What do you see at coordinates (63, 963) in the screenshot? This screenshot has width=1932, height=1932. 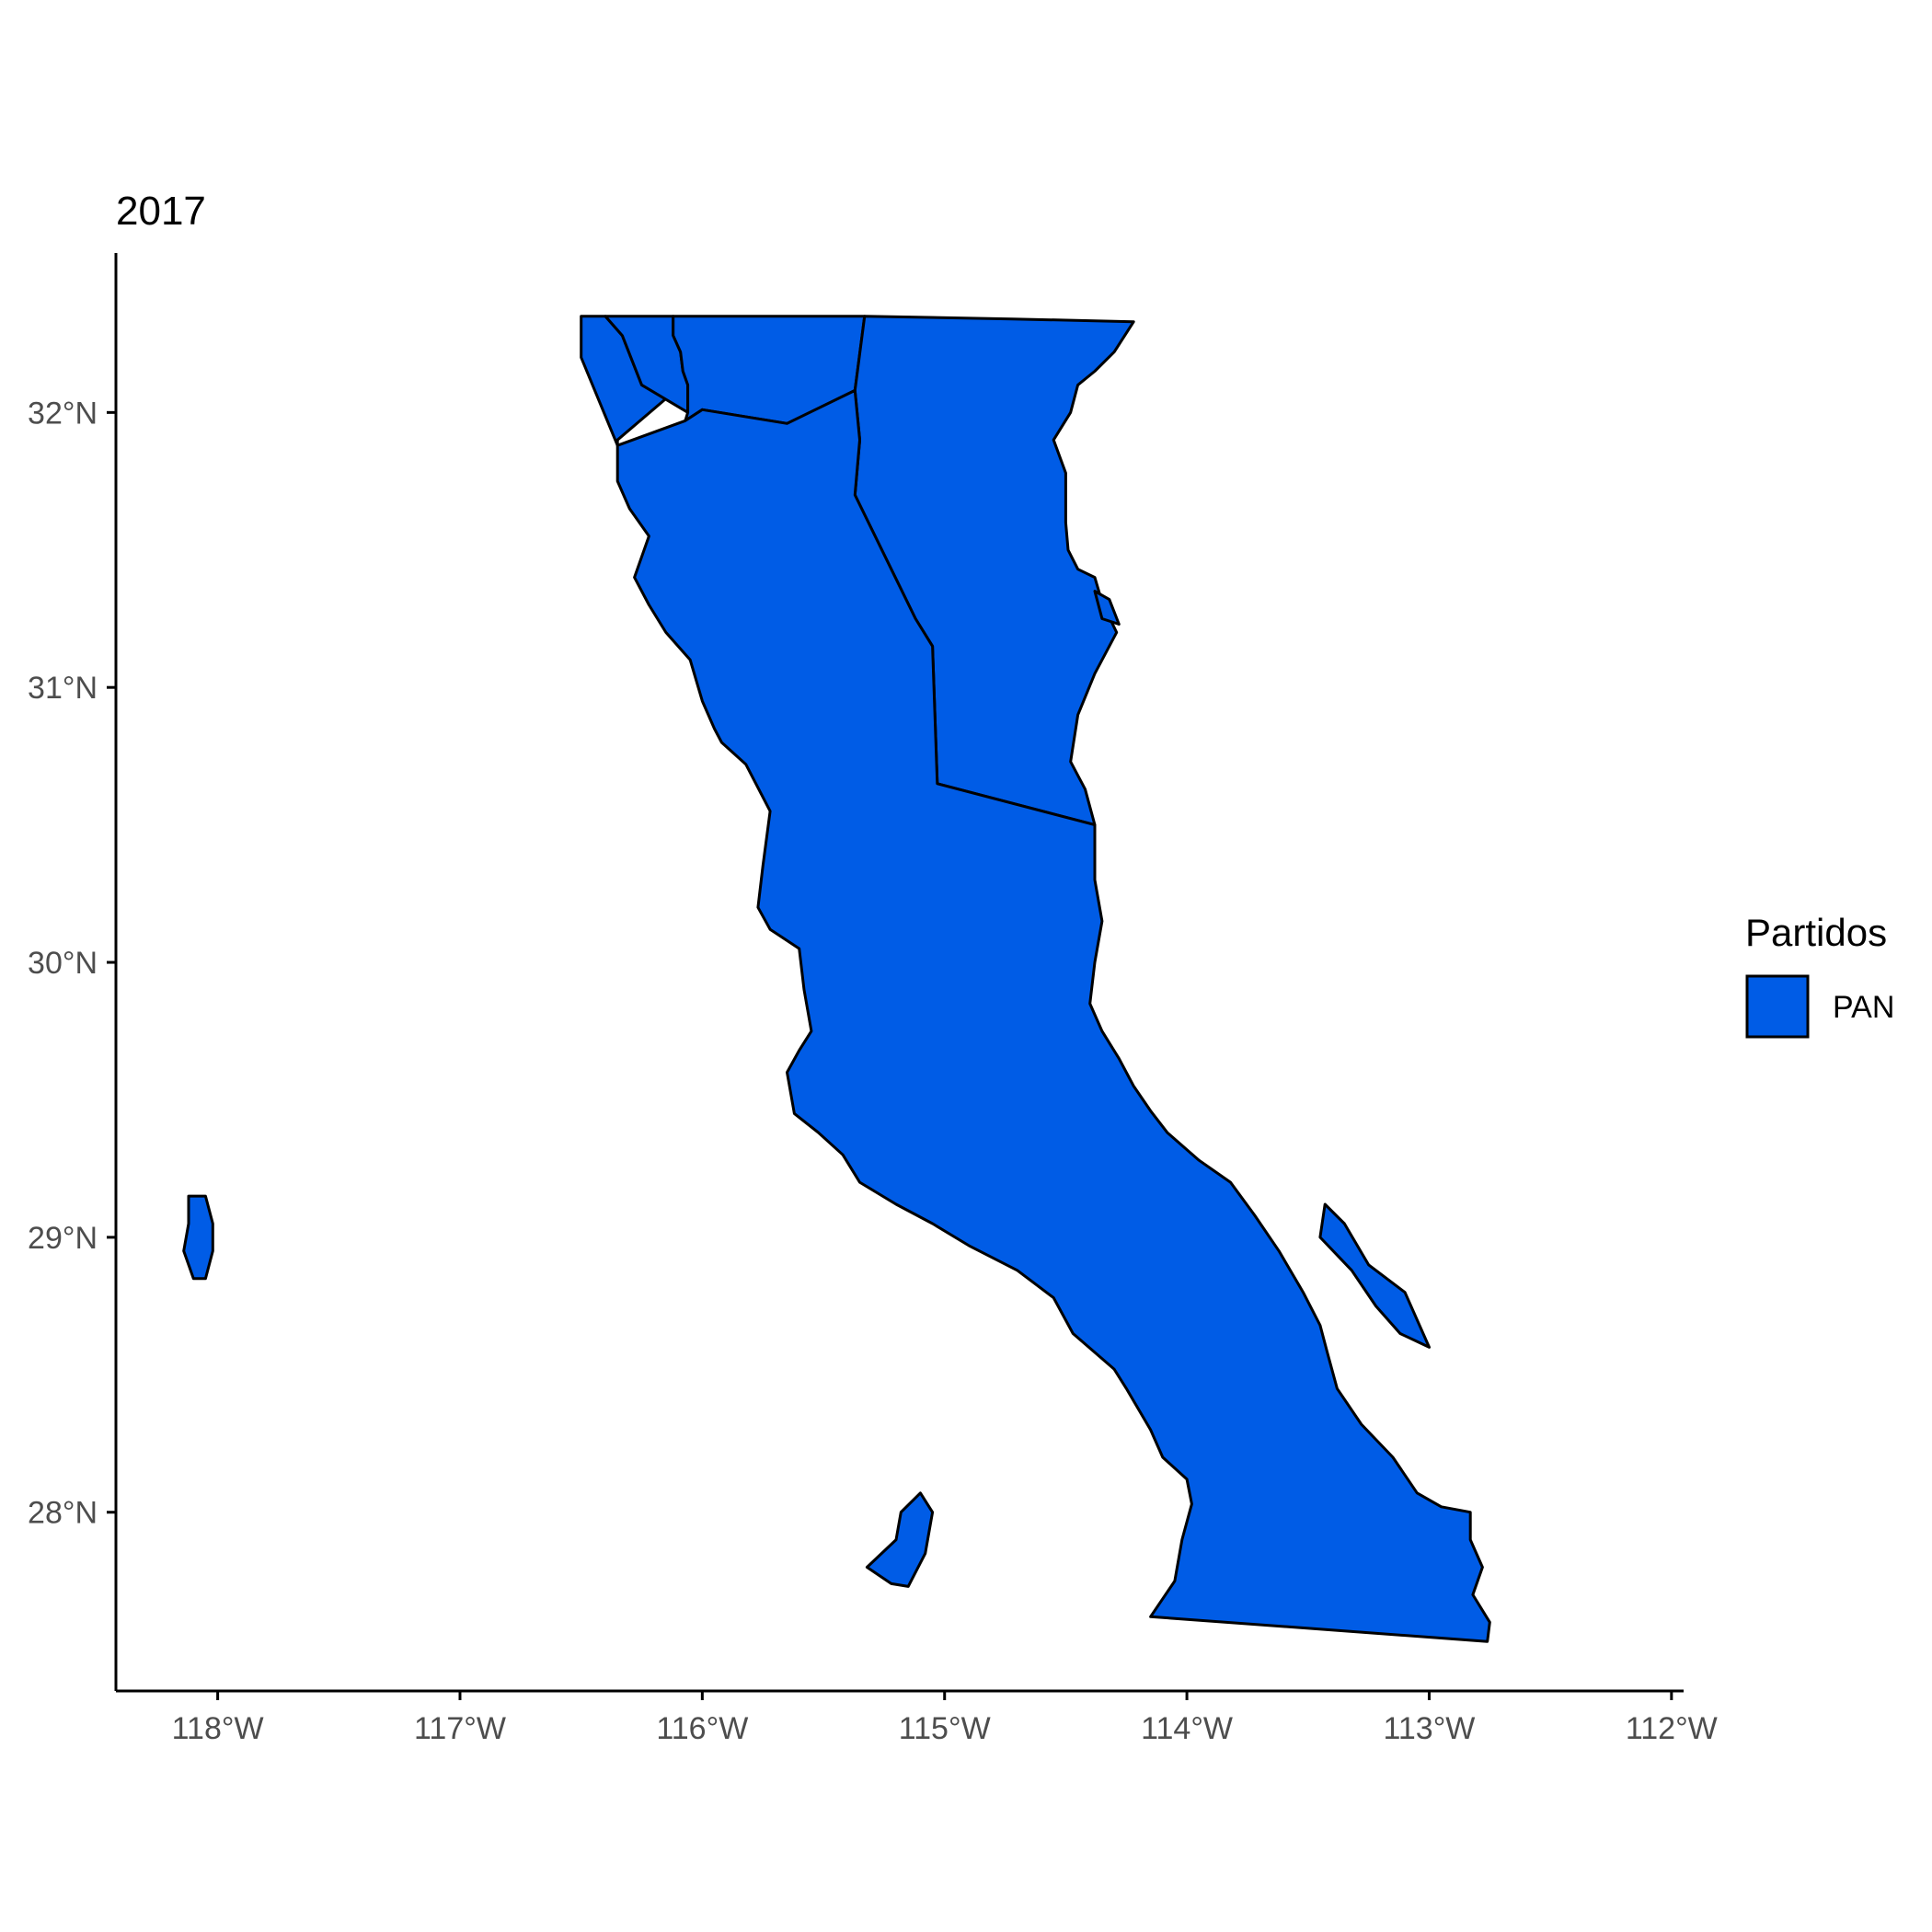 I see `y-tick-label: 30°N` at bounding box center [63, 963].